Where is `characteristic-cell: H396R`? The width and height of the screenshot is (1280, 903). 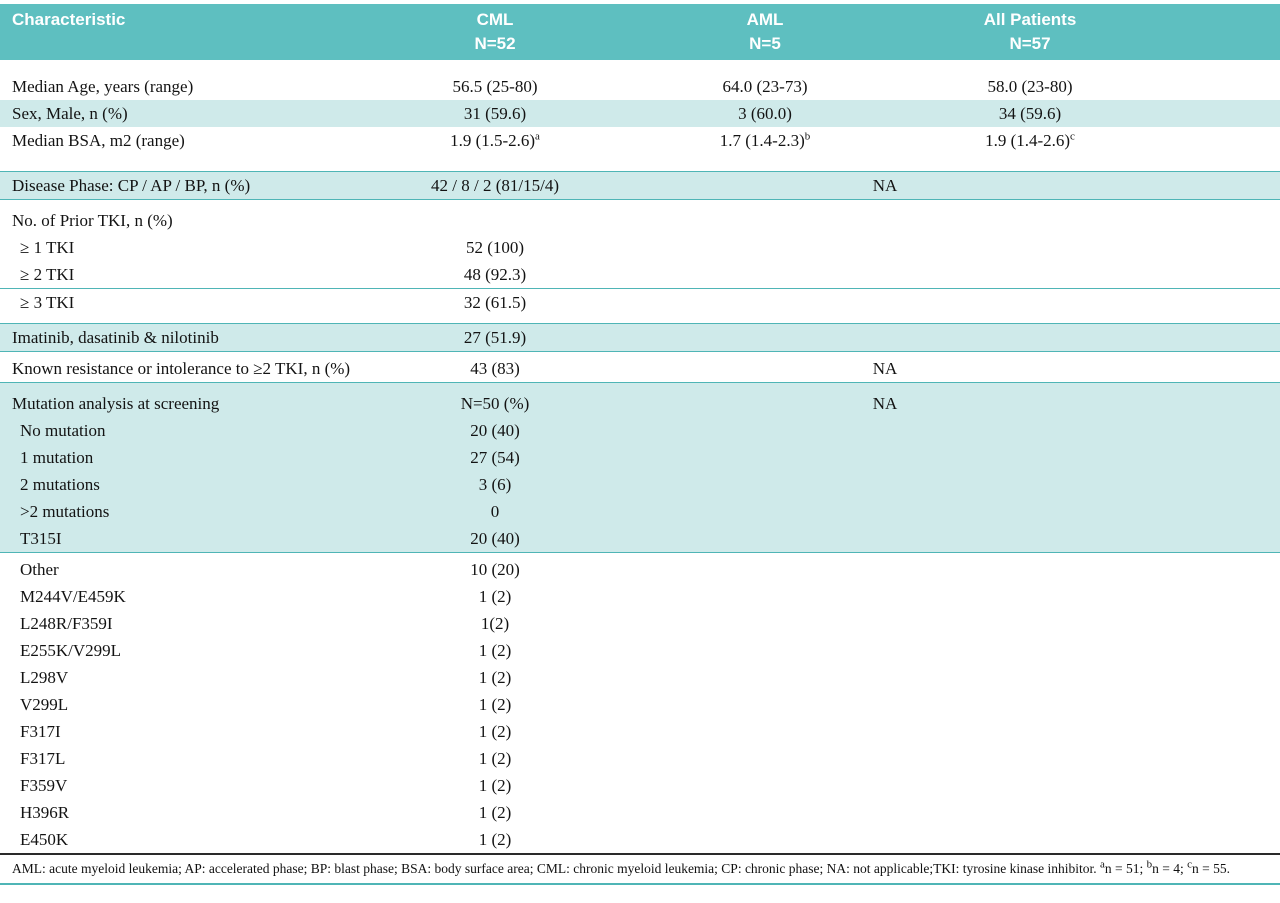
characteristic-cell: H396R is located at coordinates (185, 812).